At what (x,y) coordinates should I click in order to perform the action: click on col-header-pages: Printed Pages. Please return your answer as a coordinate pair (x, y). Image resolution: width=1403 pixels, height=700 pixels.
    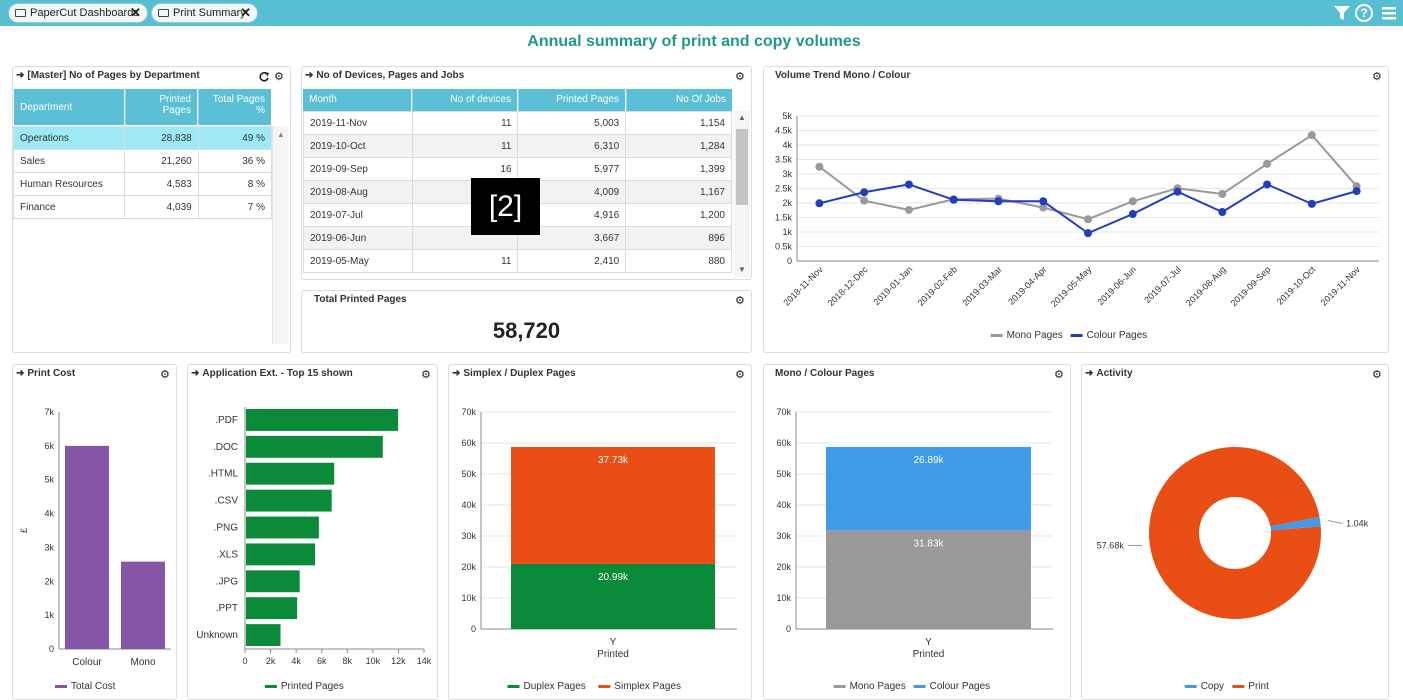
    Looking at the image, I should click on (571, 100).